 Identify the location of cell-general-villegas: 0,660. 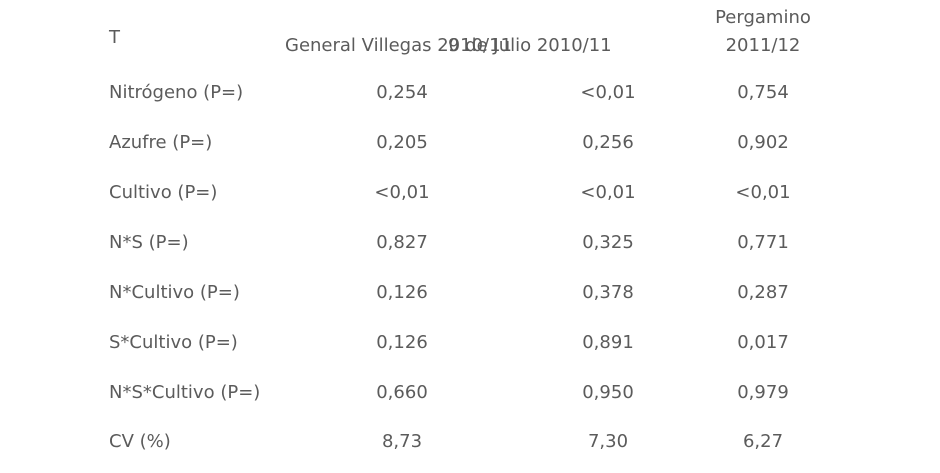
(402, 392).